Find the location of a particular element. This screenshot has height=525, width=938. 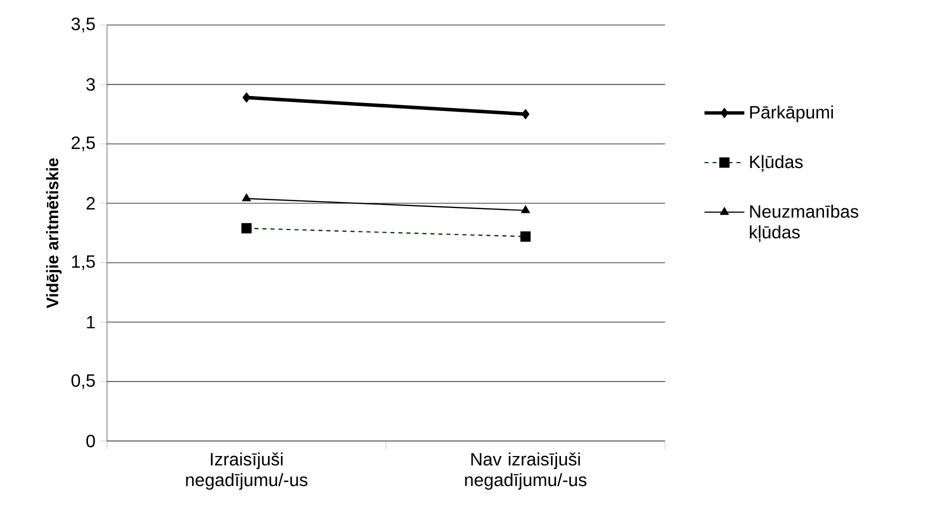

y-tick-label: 0,5 is located at coordinates (83, 381).